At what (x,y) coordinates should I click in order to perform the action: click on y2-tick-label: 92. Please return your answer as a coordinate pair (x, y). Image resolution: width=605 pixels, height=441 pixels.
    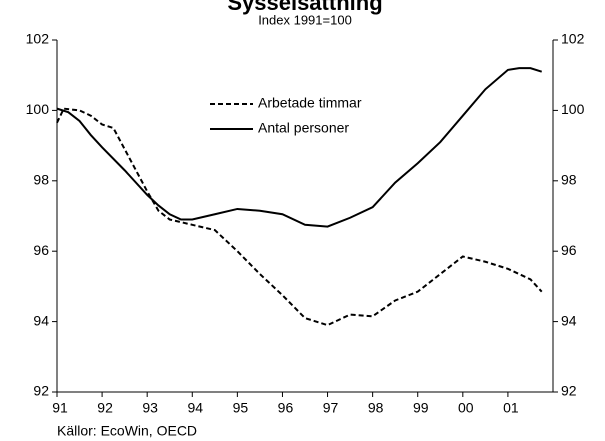
    Looking at the image, I should click on (569, 391).